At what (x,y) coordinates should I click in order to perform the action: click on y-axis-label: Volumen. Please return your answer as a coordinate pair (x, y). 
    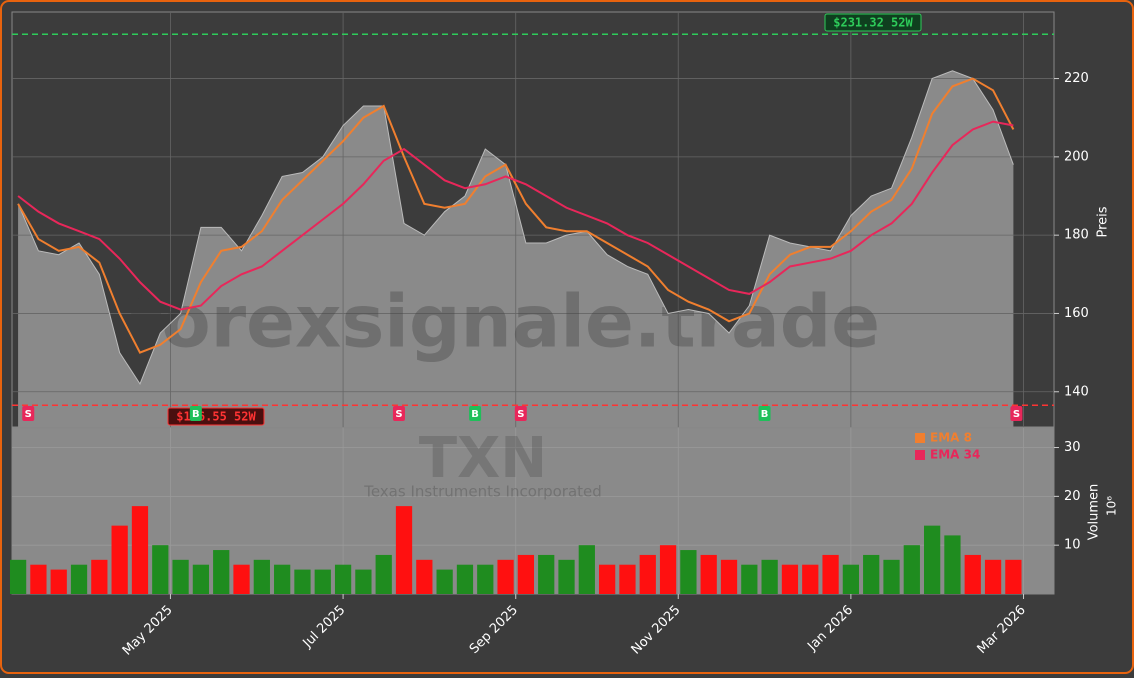
    Looking at the image, I should click on (1094, 512).